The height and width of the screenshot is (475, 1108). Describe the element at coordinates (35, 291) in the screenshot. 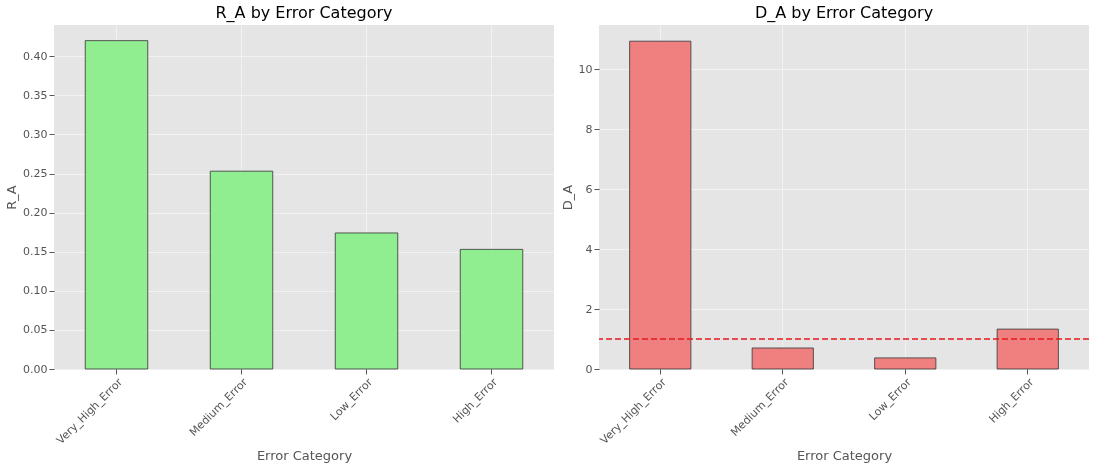

I see `y-tick-label: 0.10` at that location.